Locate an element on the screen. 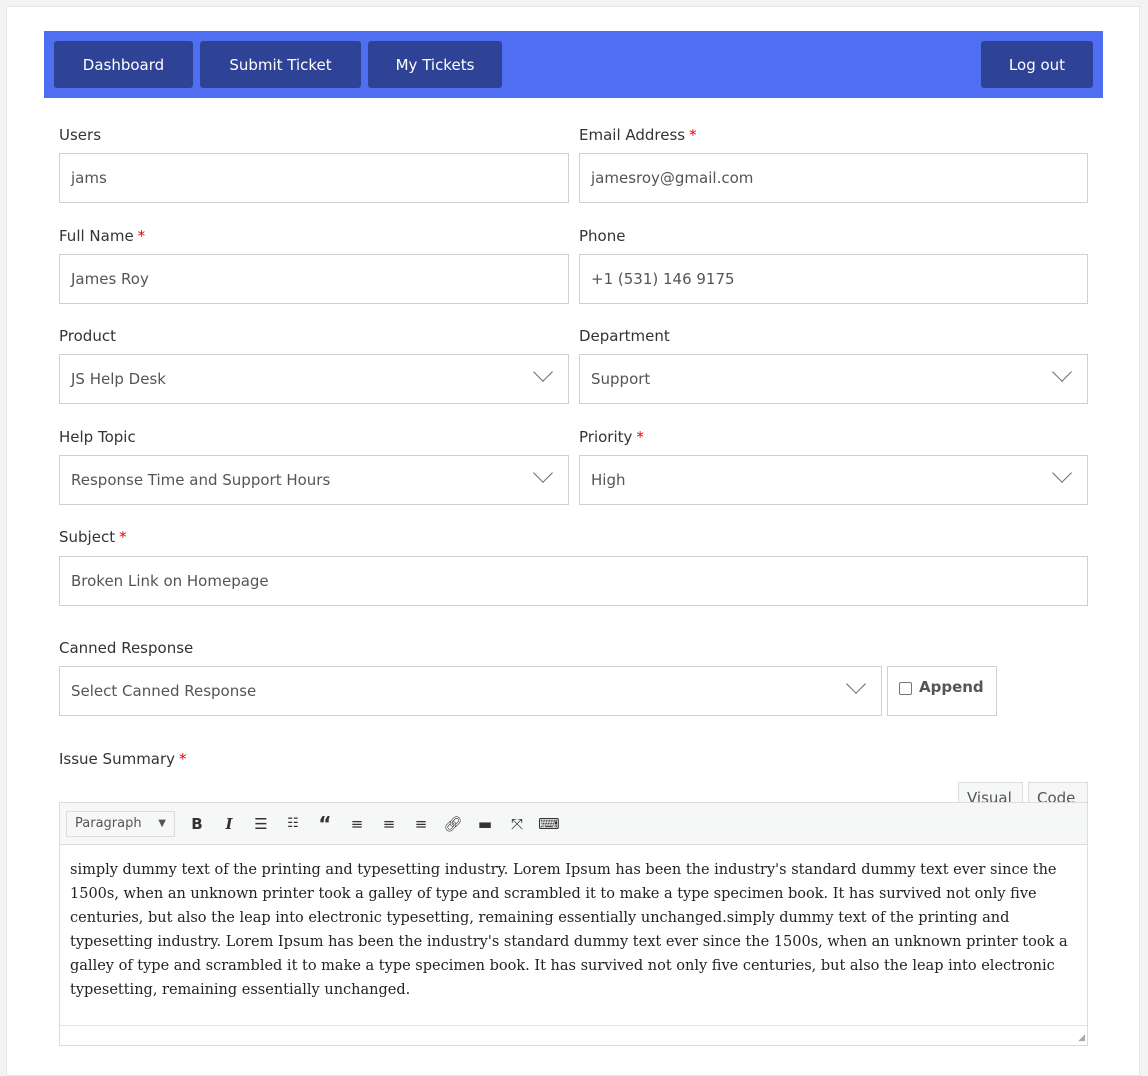 Image resolution: width=1148 pixels, height=1076 pixels. full-name-label-text: Full Name is located at coordinates (96, 236).